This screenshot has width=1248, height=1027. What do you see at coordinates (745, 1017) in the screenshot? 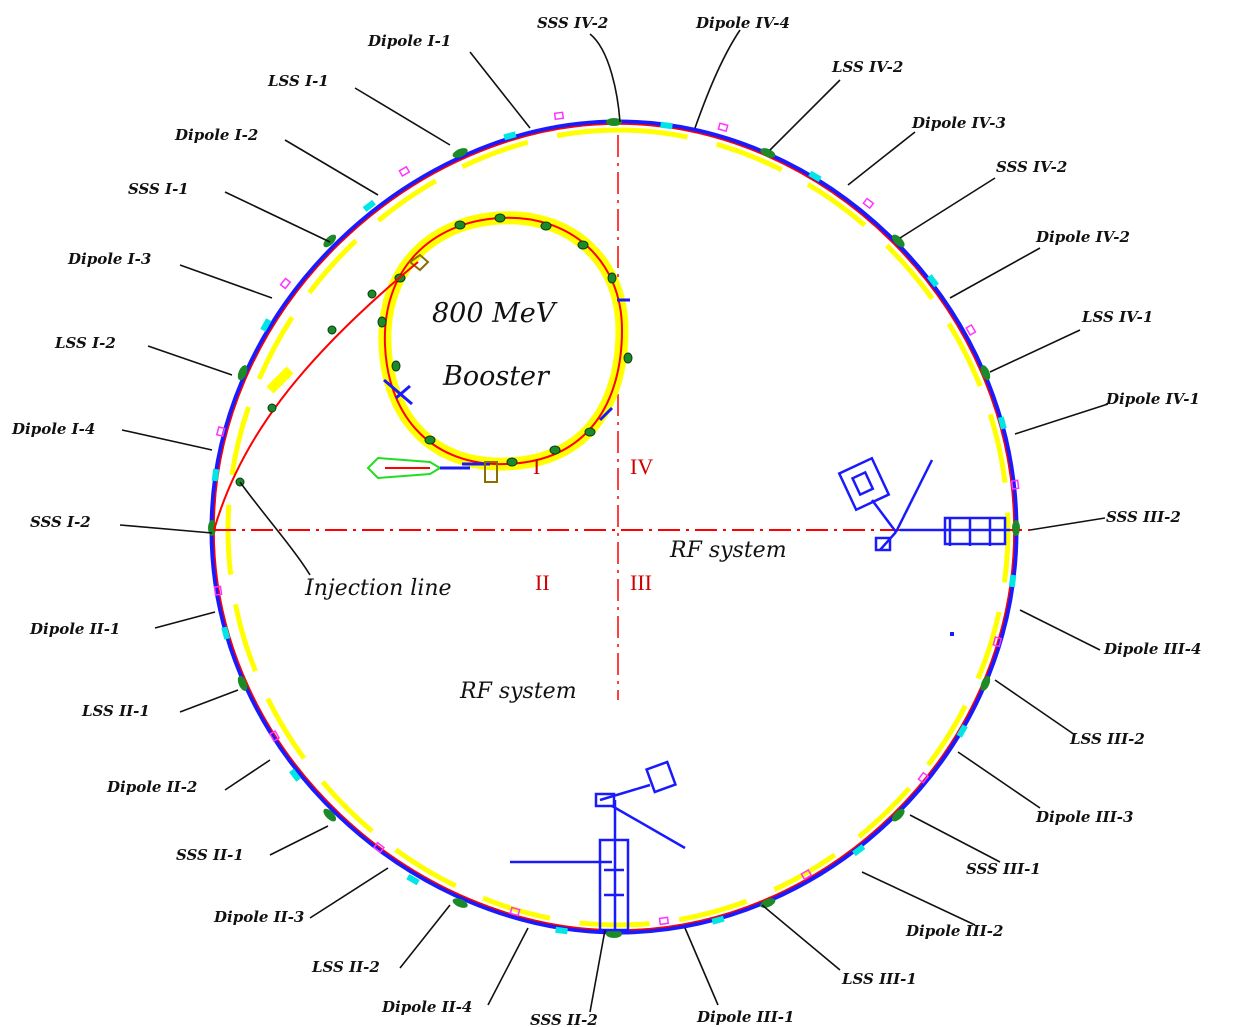
I see `label-dipole-iii-1: Dipole III-1` at bounding box center [745, 1017].